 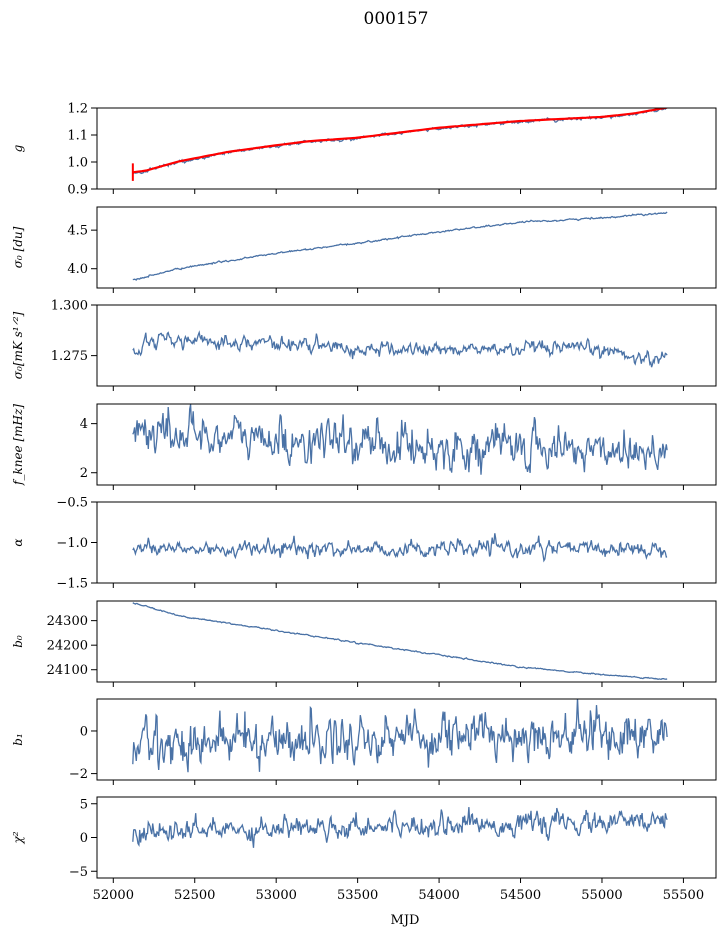 I want to click on panel-b1: −2 0 b₁, so click(x=364, y=741).